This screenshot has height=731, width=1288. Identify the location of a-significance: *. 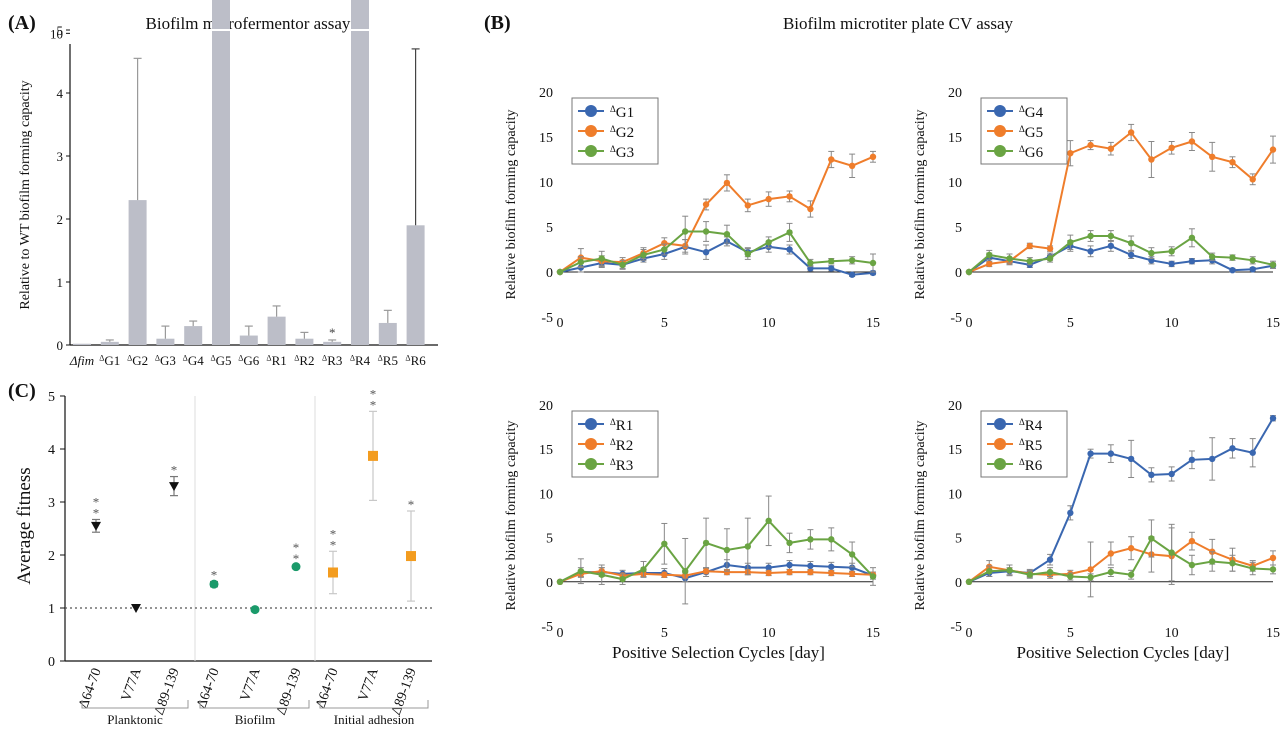
(332, 332).